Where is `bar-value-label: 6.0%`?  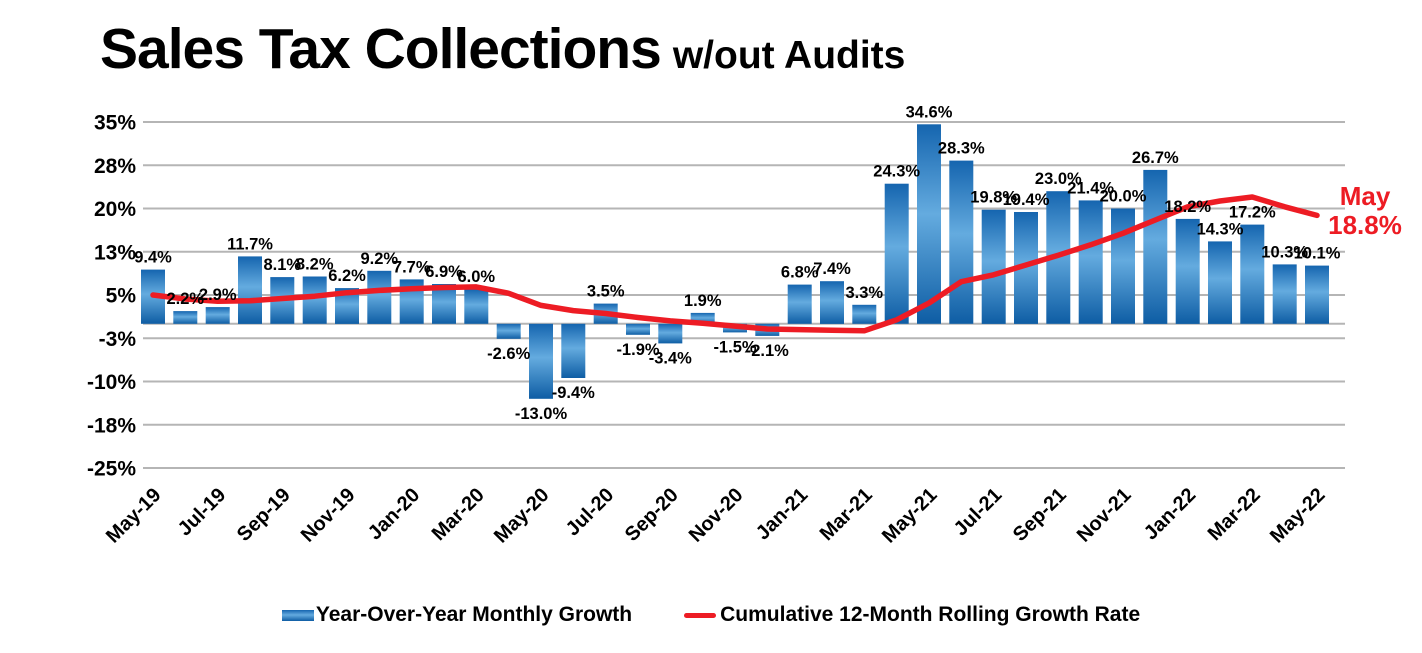 bar-value-label: 6.0% is located at coordinates (476, 277).